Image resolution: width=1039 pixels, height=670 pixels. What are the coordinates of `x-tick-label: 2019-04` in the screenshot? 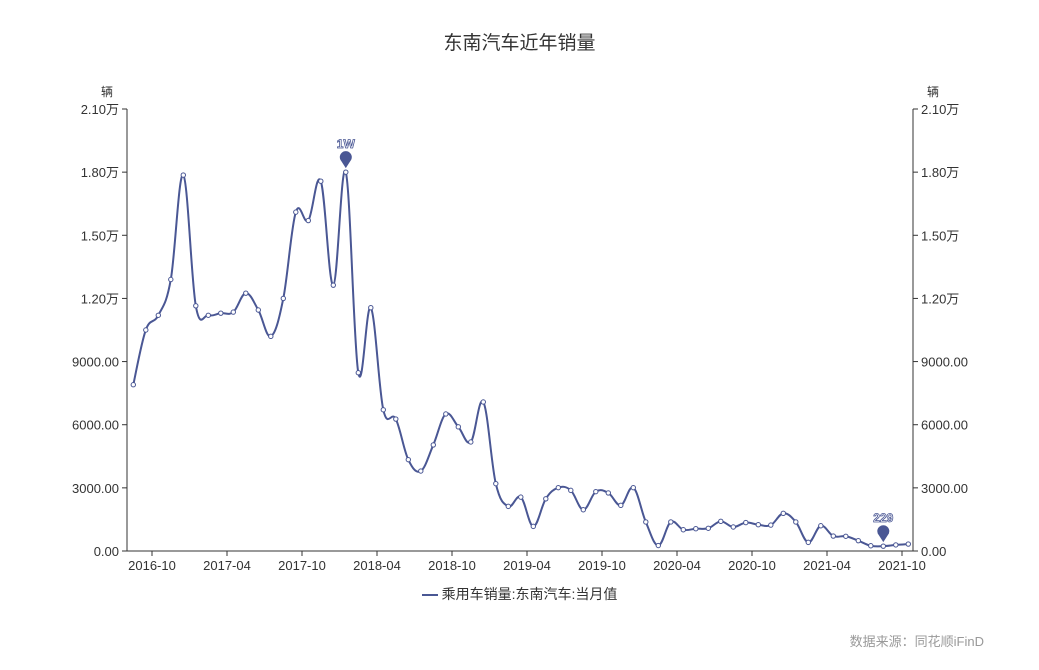 It's located at (527, 565).